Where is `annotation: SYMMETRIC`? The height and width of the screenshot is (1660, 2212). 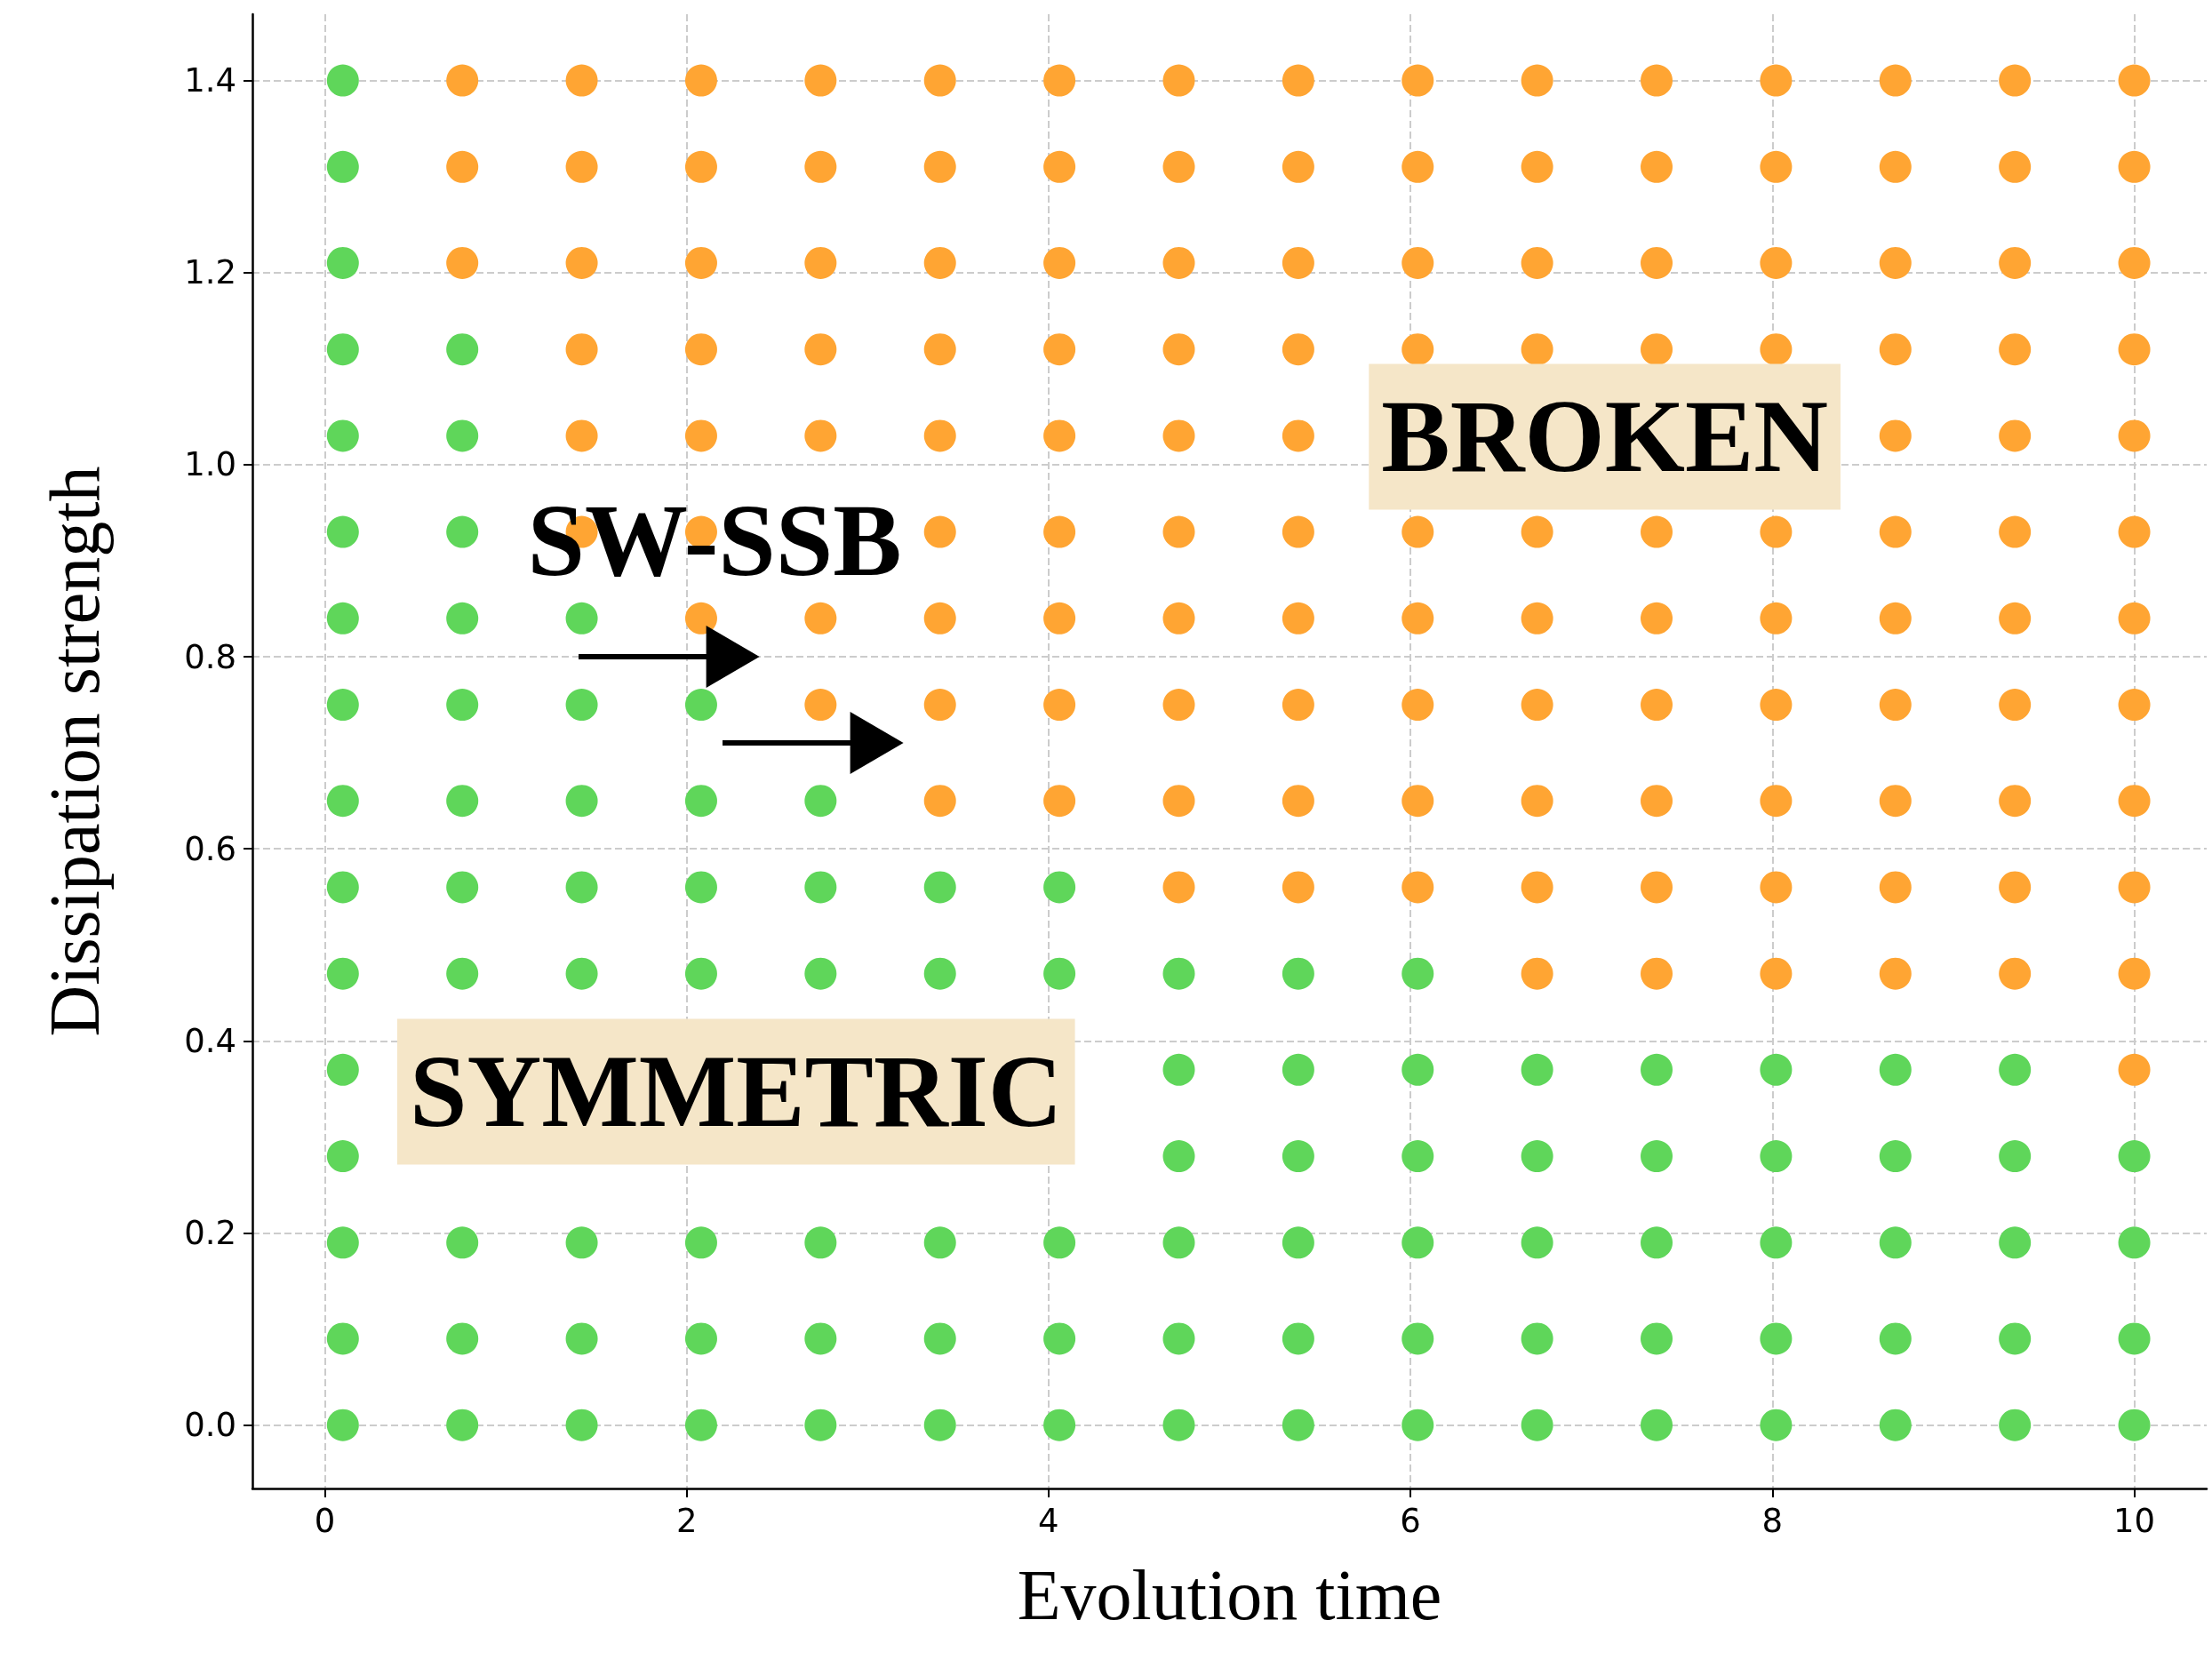
annotation: SYMMETRIC is located at coordinates (736, 1092).